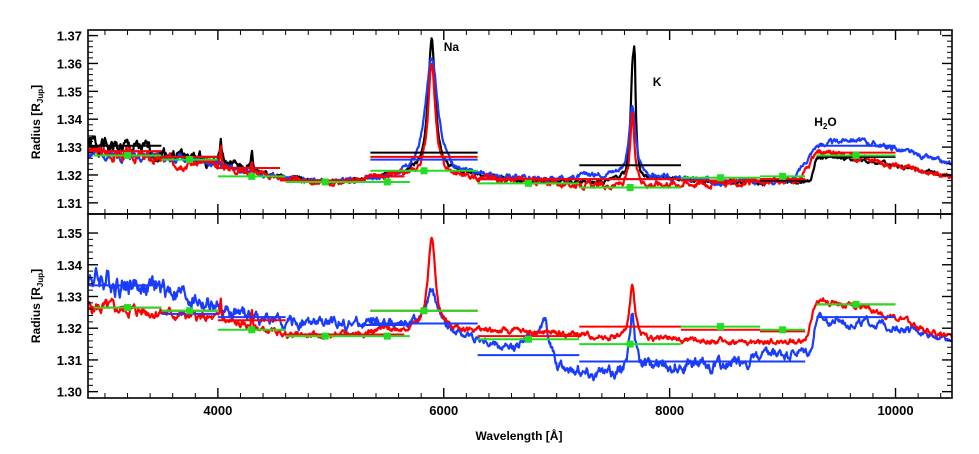 The image size is (979, 454). What do you see at coordinates (443, 410) in the screenshot?
I see `x-tick-label: 6000` at bounding box center [443, 410].